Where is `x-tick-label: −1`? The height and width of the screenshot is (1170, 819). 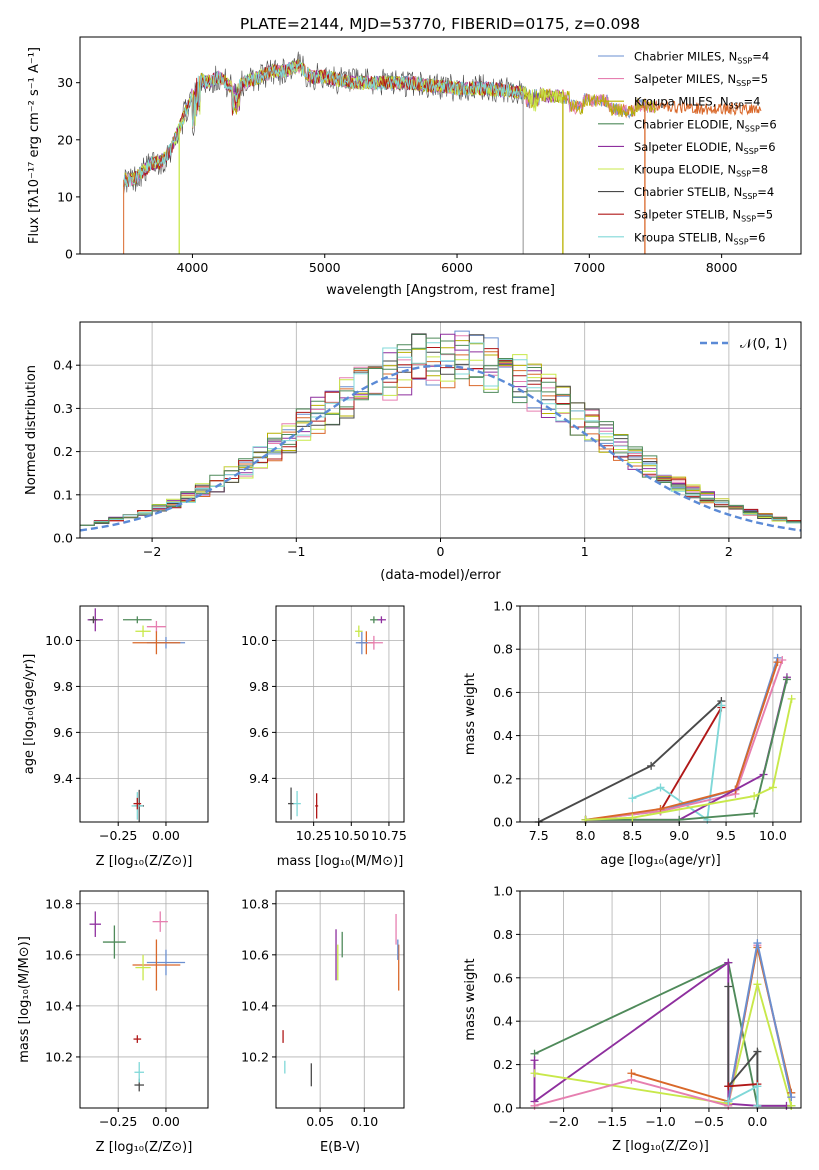 x-tick-label: −1 is located at coordinates (296, 551).